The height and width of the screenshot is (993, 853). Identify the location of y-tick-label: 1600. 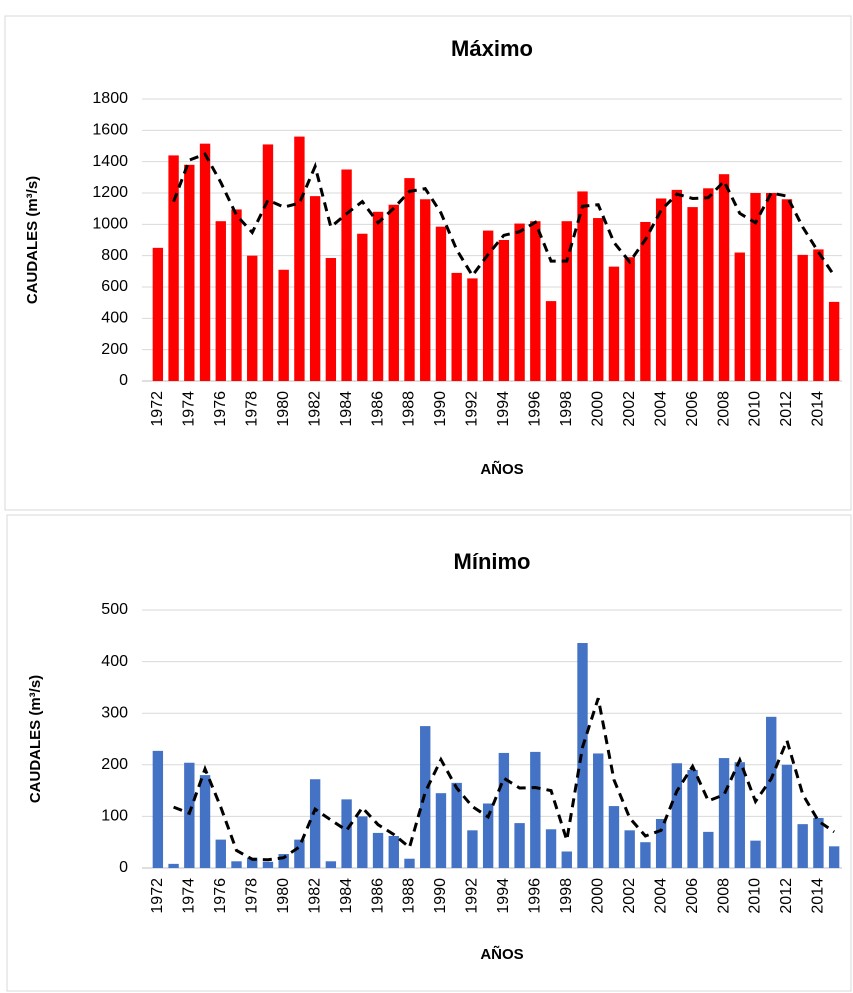
(110, 130).